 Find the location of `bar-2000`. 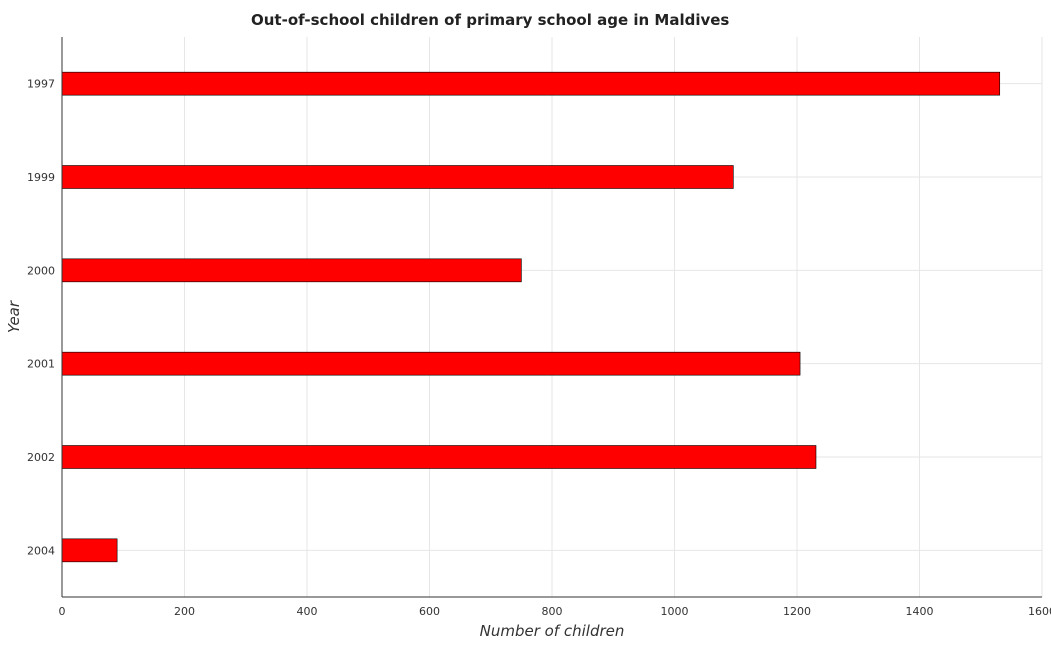

bar-2000 is located at coordinates (291, 270).